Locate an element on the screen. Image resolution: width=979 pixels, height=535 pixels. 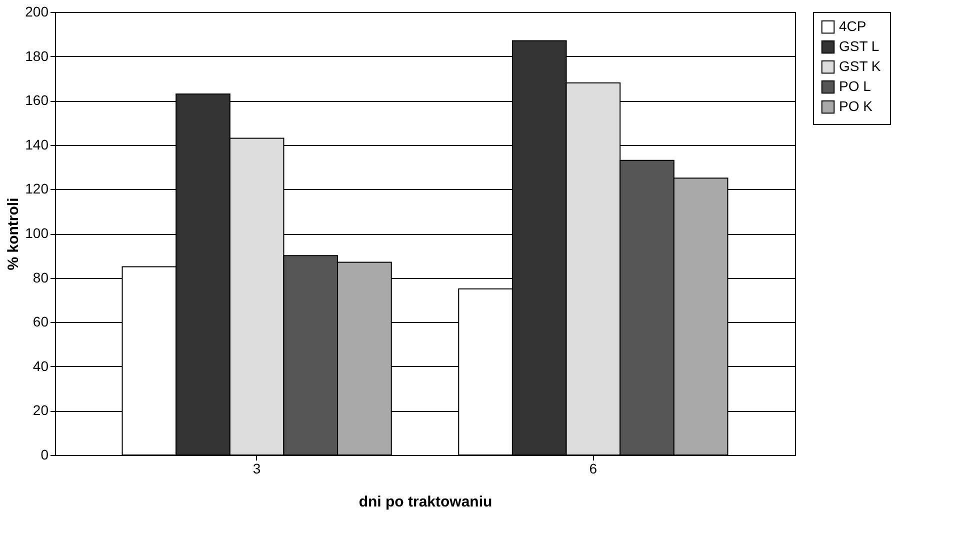
x-tick-label: 3 is located at coordinates (256, 468).